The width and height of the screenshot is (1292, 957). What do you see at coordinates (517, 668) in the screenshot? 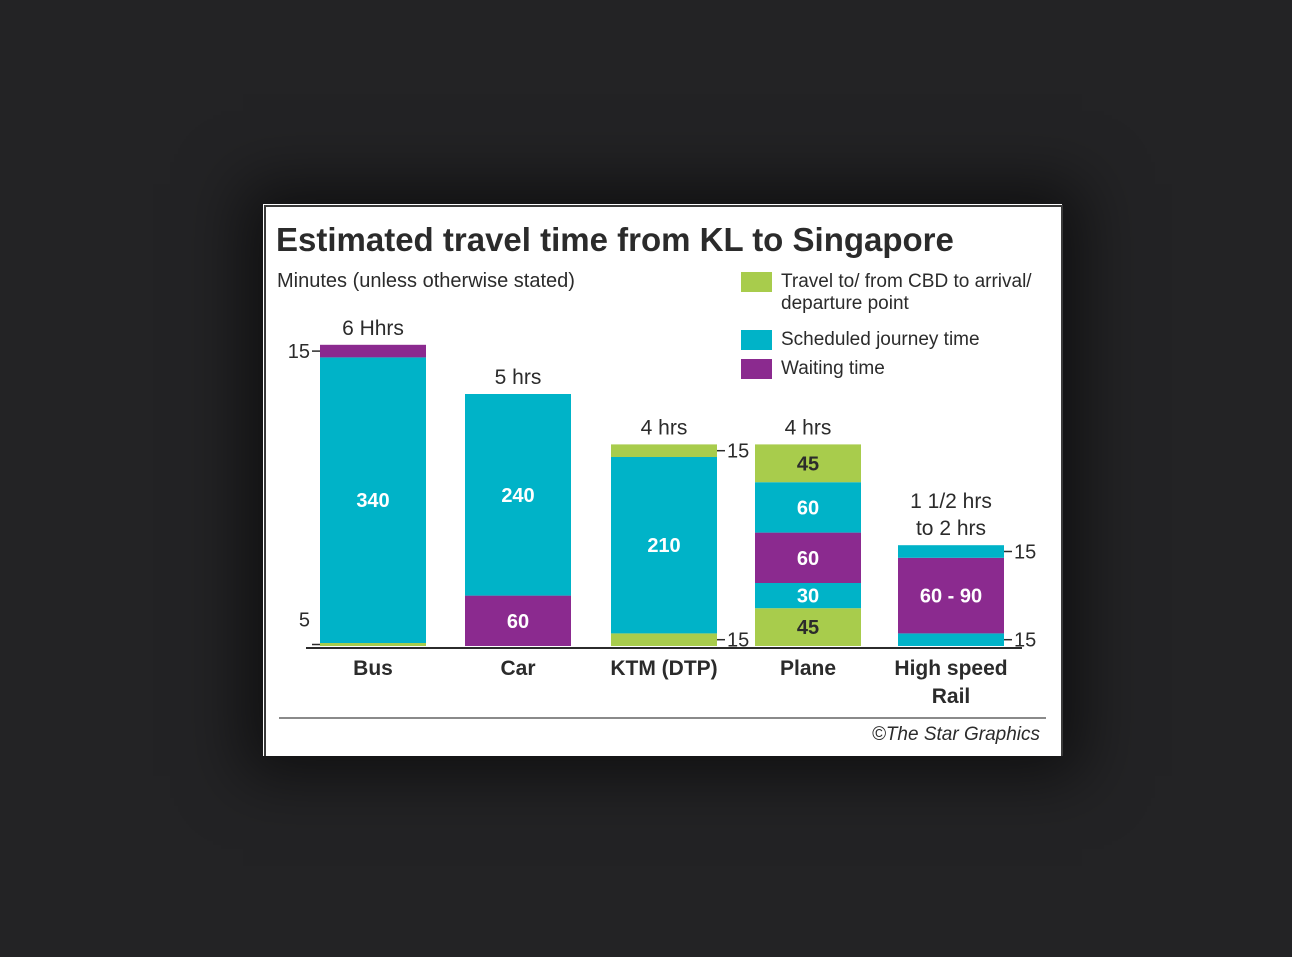
I see `category-label: Car` at bounding box center [517, 668].